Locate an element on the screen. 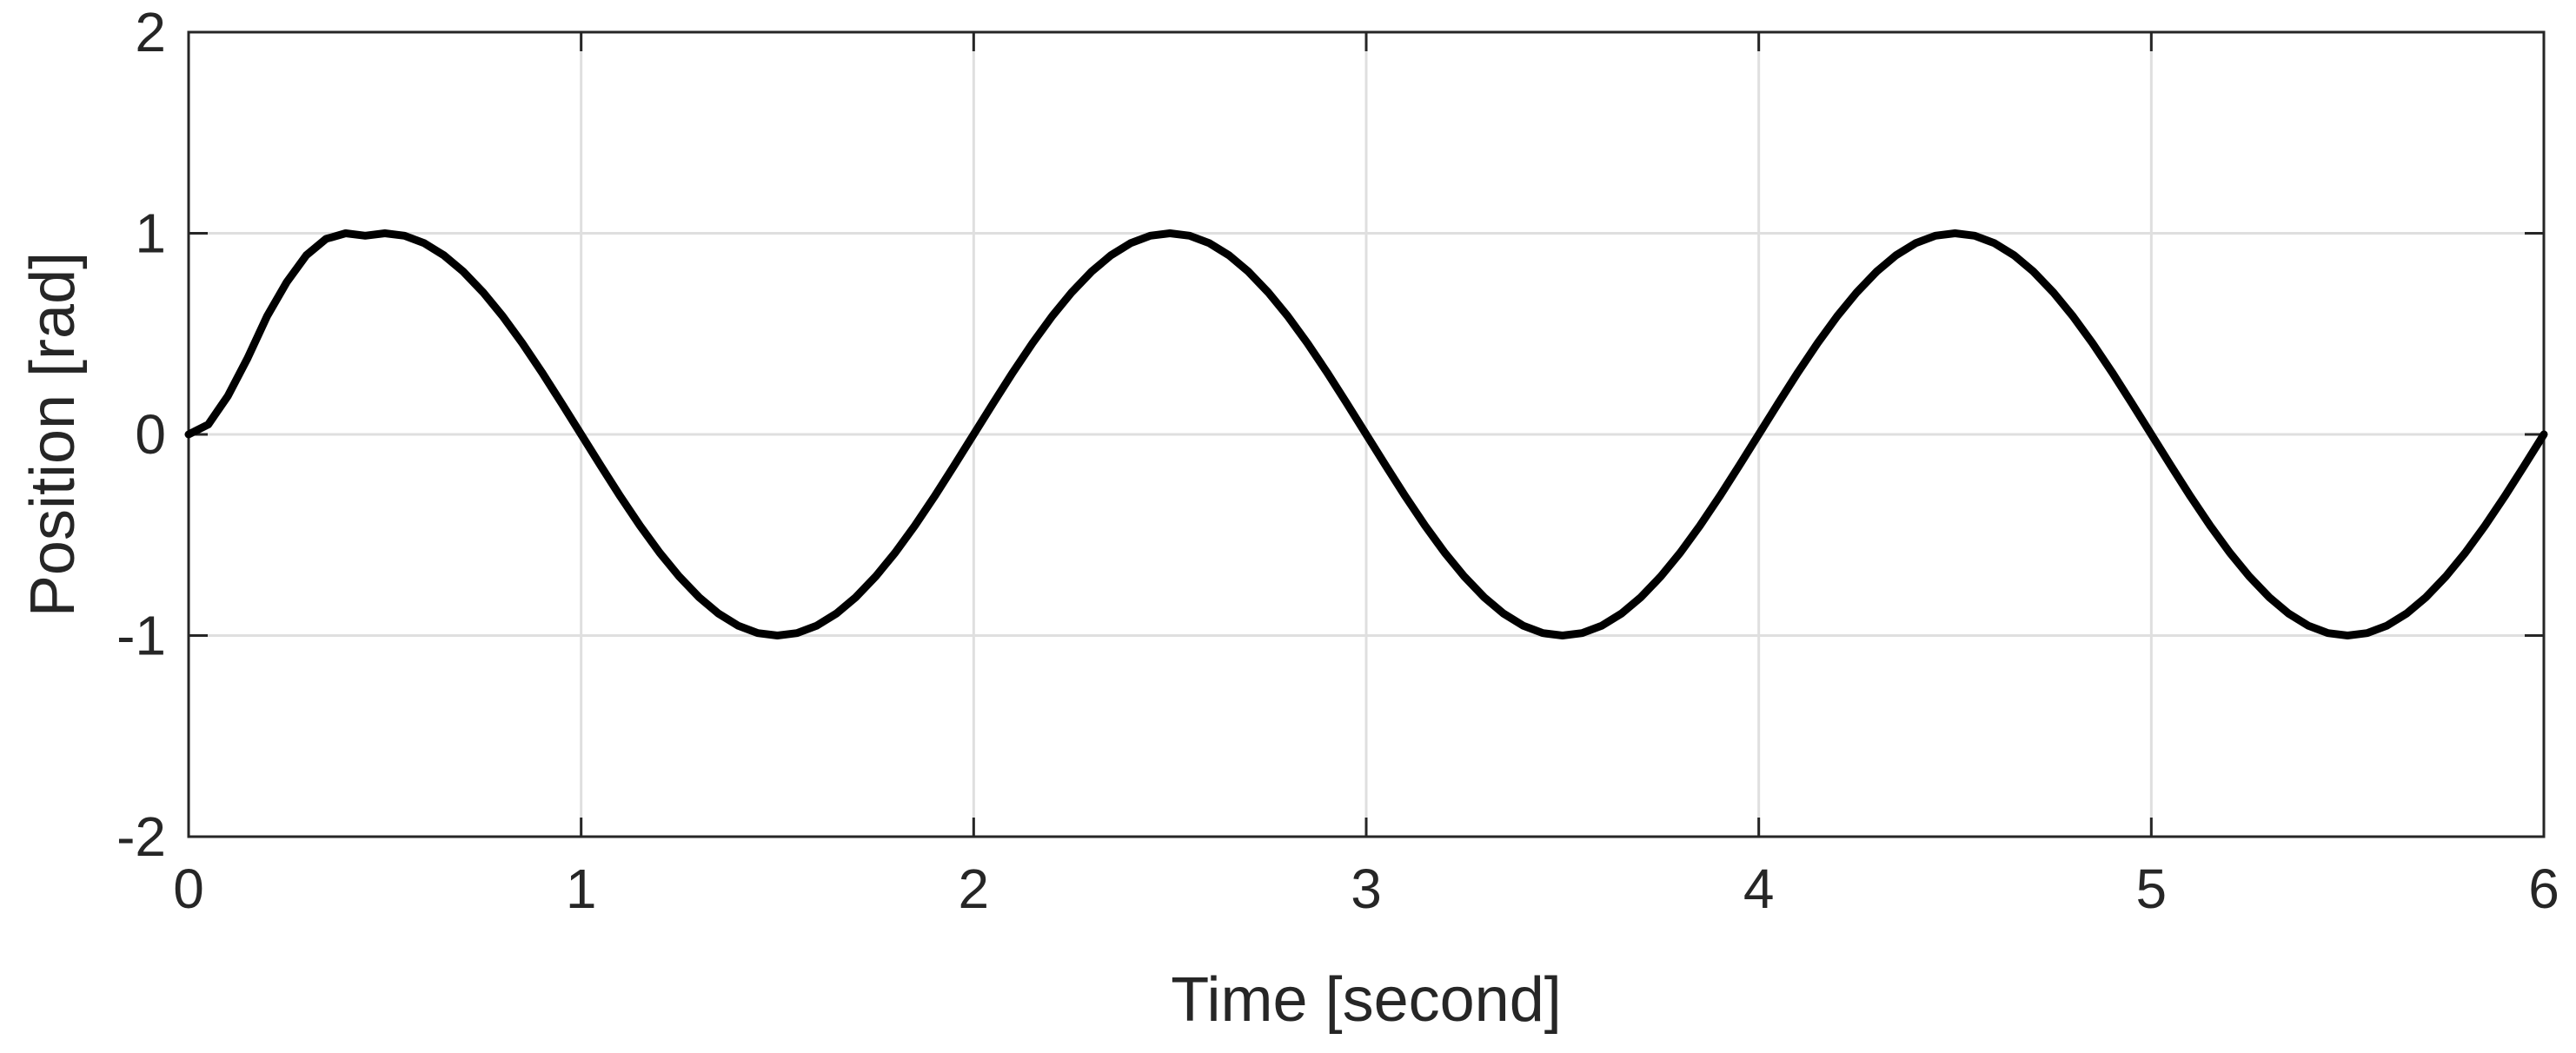  x-tick-label: 5 is located at coordinates (2152, 889).